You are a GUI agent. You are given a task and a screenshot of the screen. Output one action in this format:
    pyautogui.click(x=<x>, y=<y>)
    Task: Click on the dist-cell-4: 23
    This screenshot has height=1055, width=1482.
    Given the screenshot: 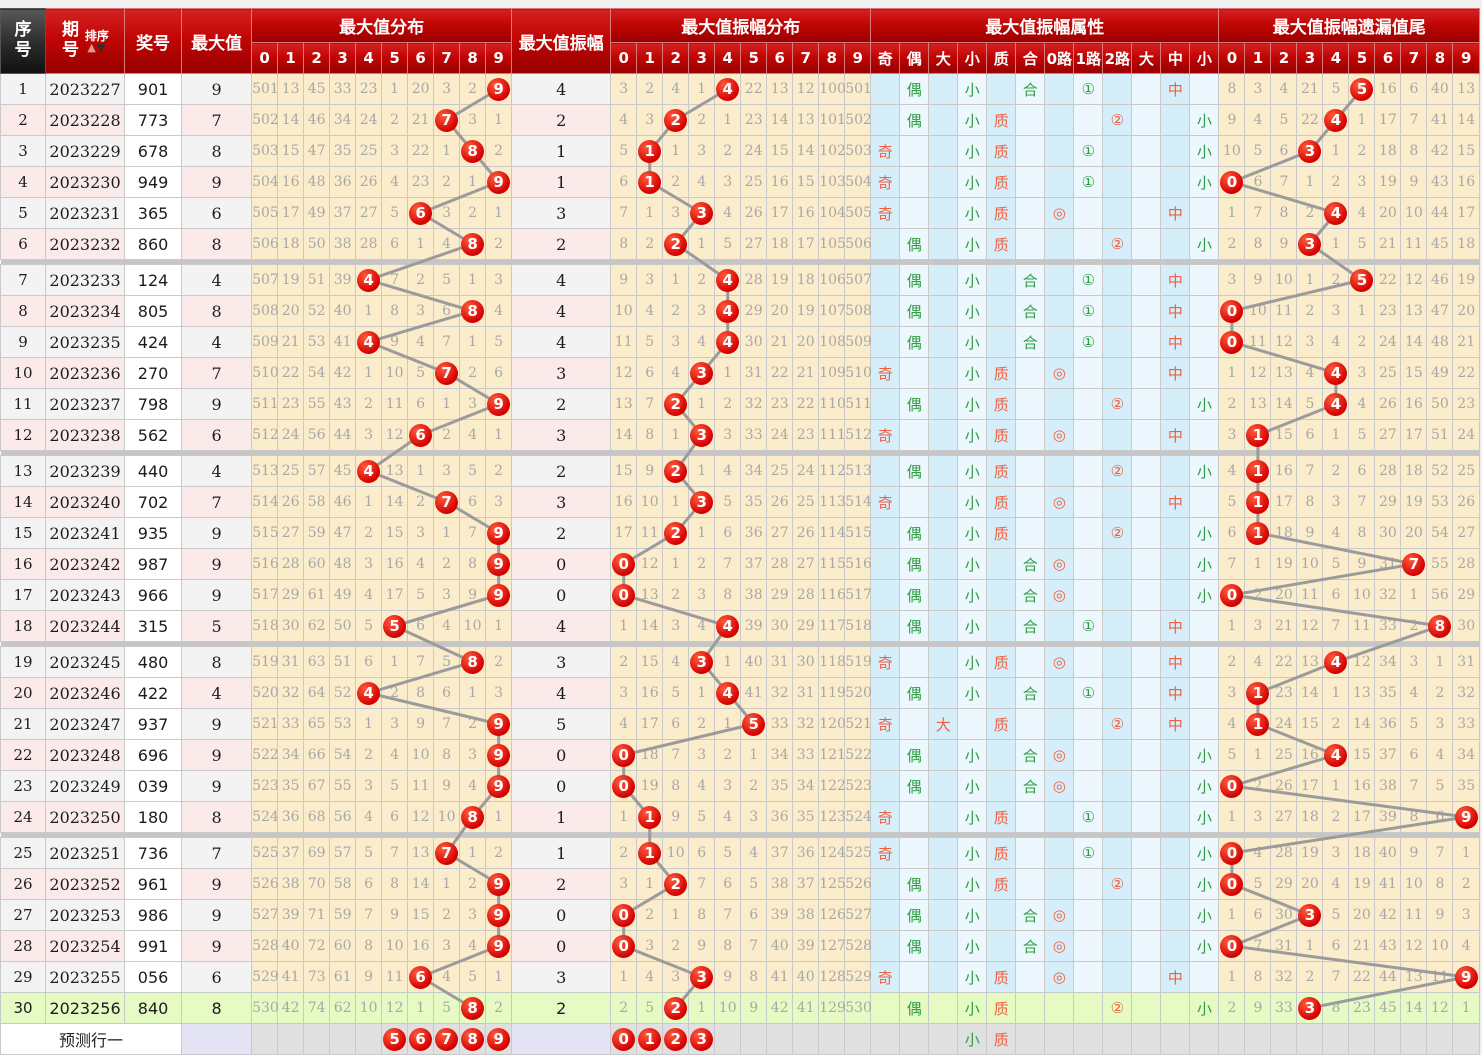 What is the action you would take?
    pyautogui.click(x=369, y=89)
    